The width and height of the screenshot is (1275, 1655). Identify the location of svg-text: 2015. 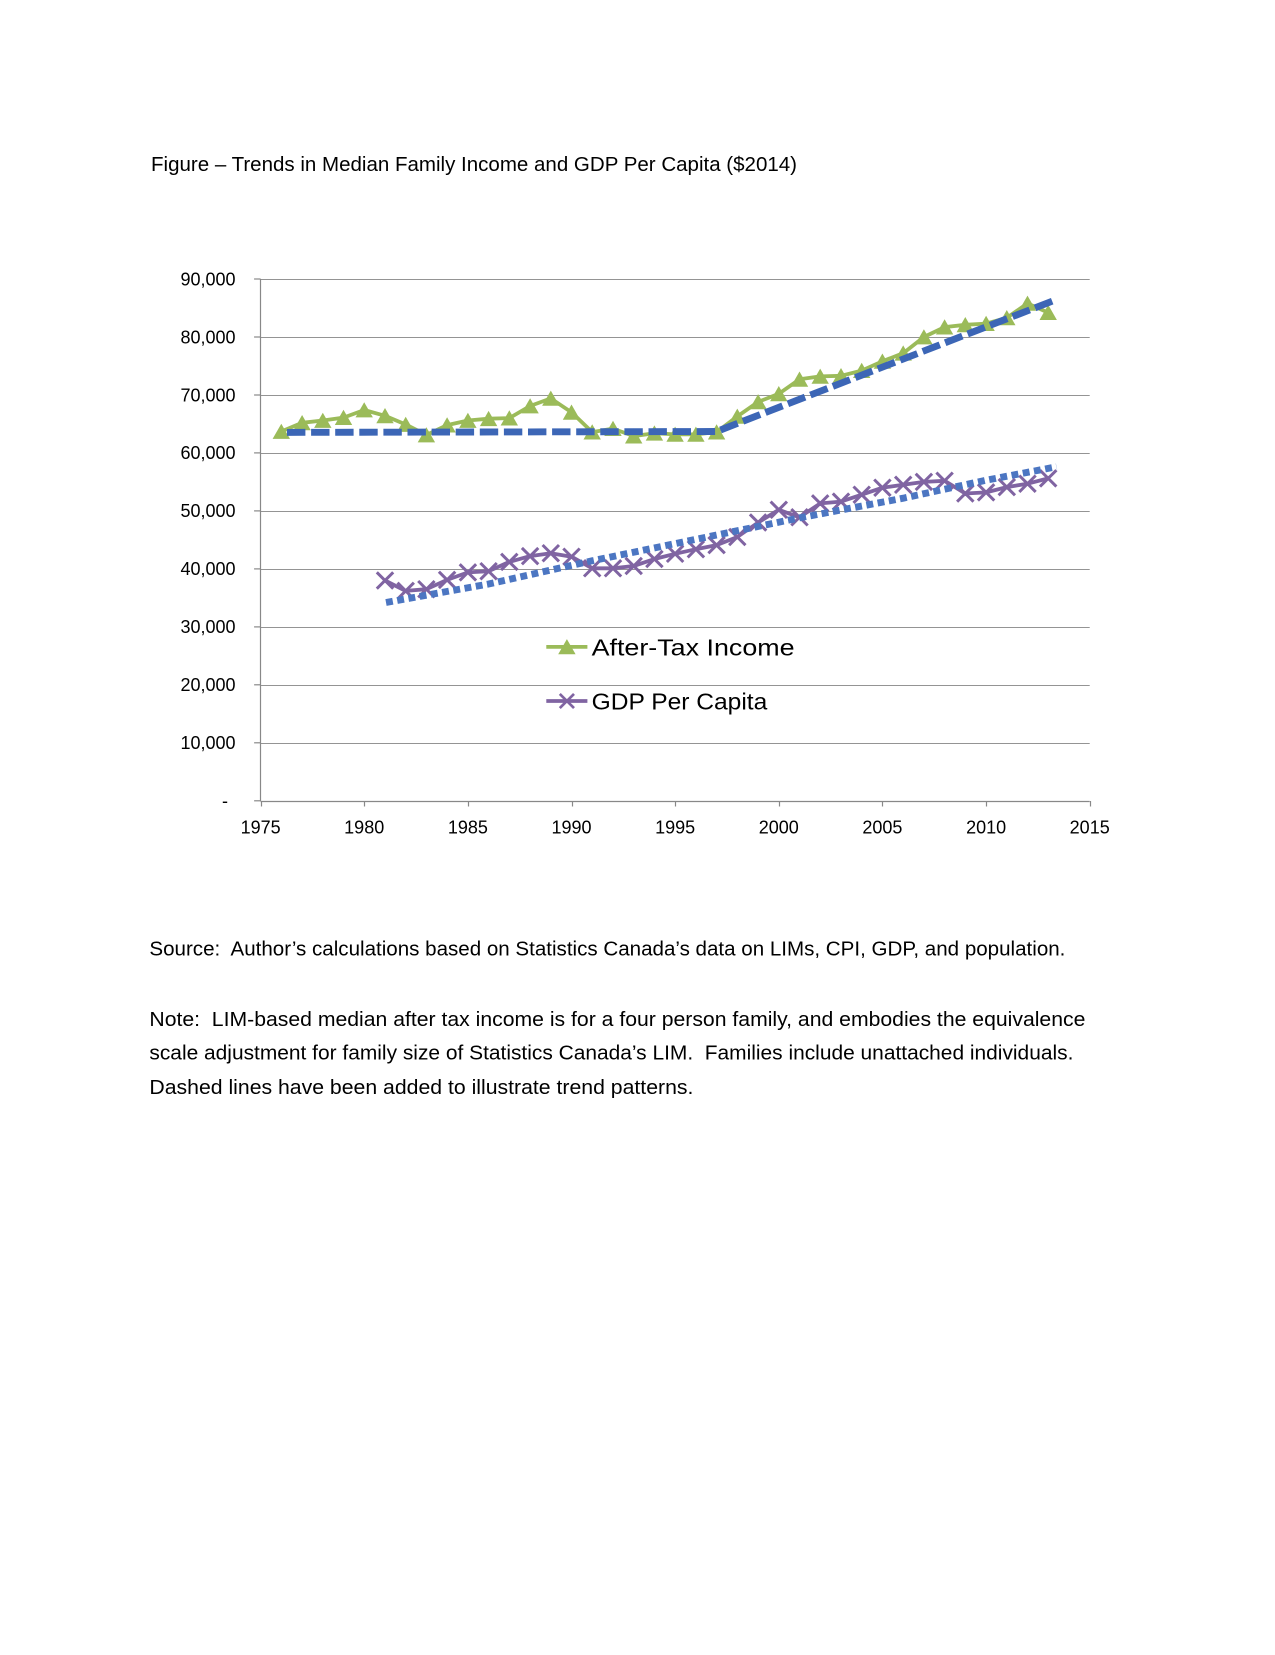
(1090, 828).